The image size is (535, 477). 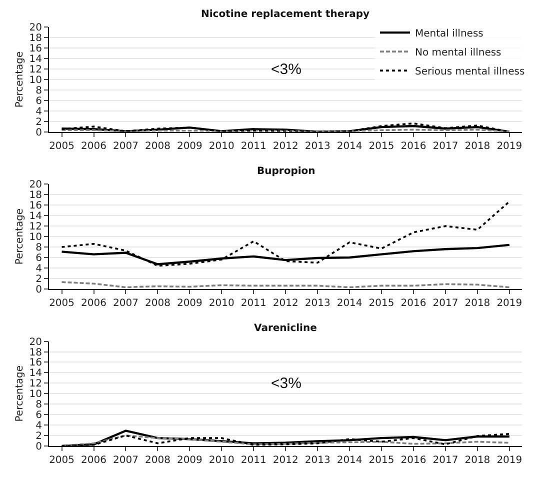 I want to click on chart-title: Bupropion, so click(x=286, y=171).